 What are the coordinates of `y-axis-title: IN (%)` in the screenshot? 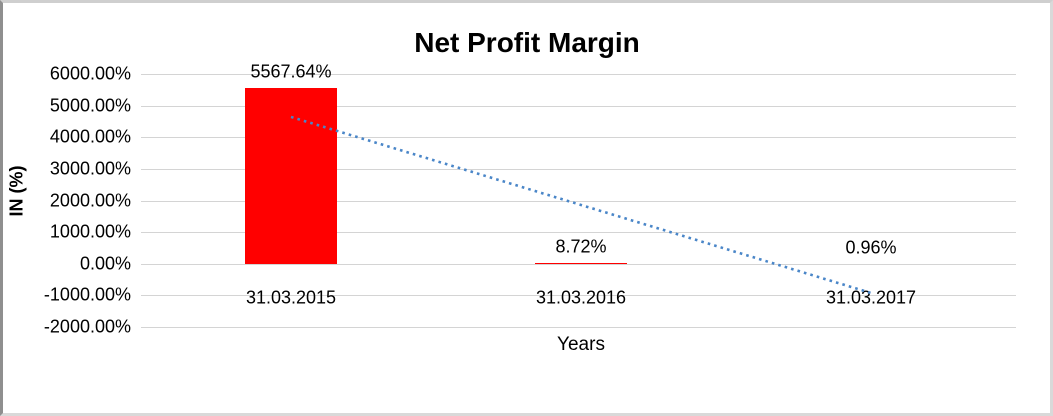 It's located at (16, 191).